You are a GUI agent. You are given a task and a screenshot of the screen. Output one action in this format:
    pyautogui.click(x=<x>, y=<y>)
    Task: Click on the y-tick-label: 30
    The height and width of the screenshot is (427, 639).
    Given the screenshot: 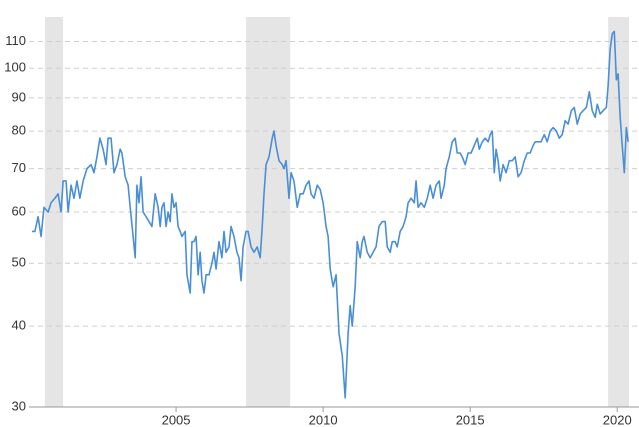 What is the action you would take?
    pyautogui.click(x=19, y=405)
    